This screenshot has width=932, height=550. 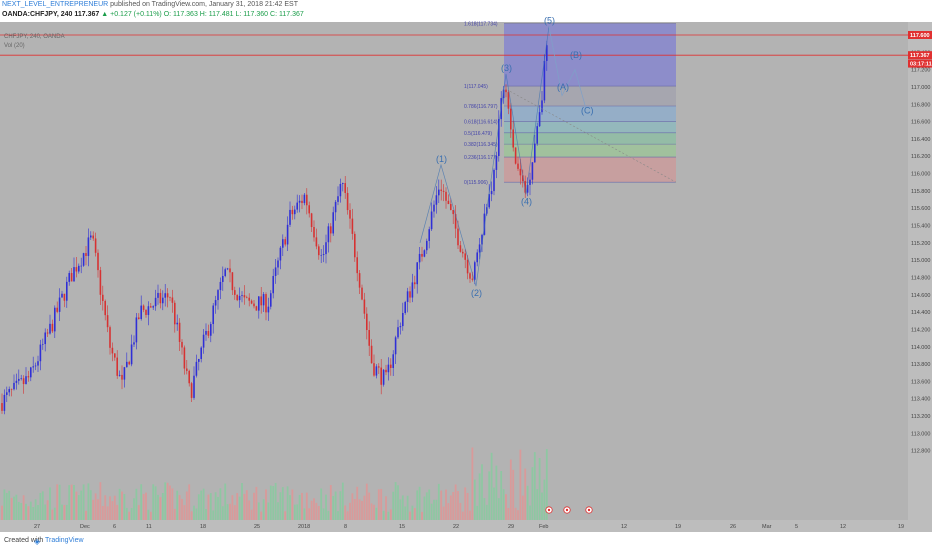 I want to click on x-tick-label: 2018, so click(x=304, y=527).